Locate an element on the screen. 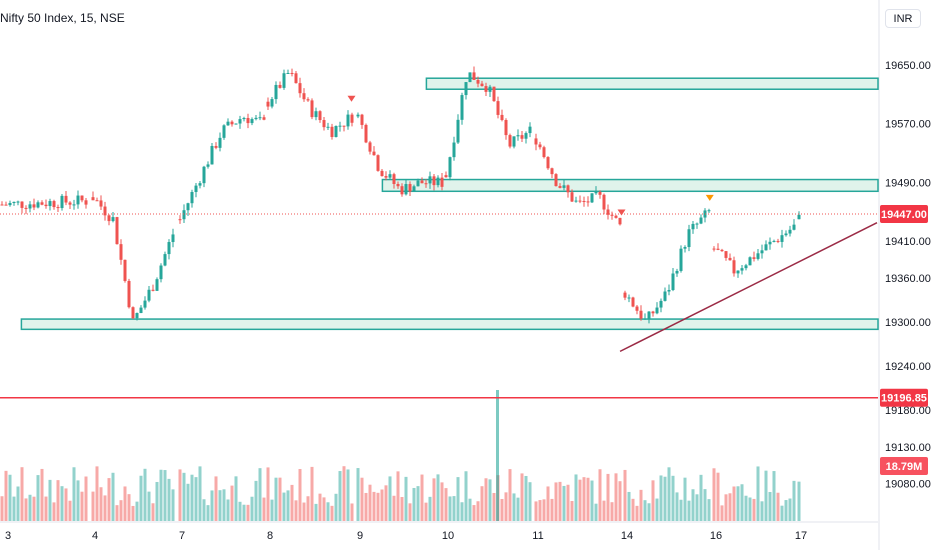 The height and width of the screenshot is (550, 932). price-tick-label: 19360.00 is located at coordinates (908, 279).